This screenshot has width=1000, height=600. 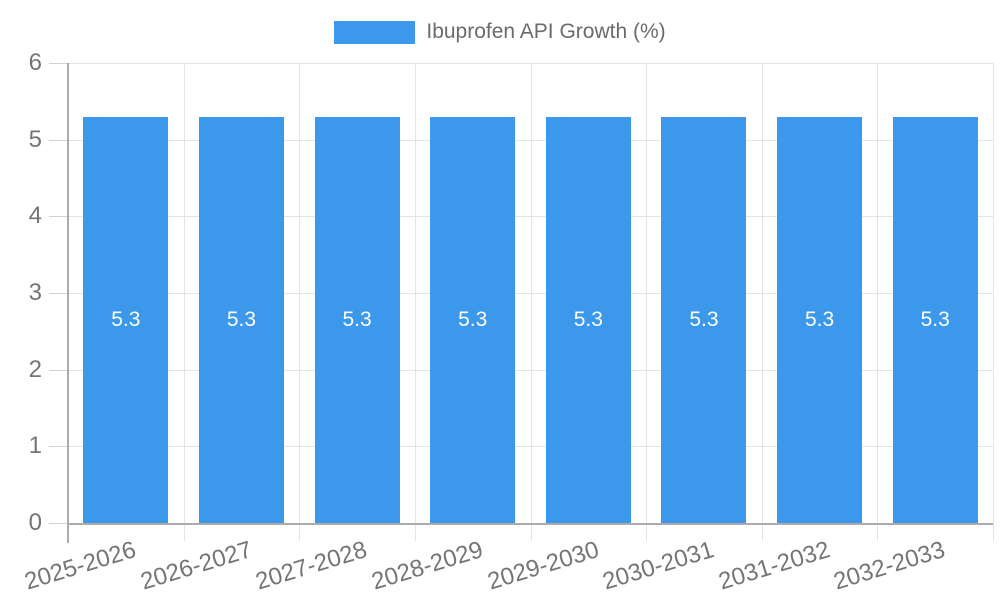 I want to click on legend-swatch-icon, so click(x=375, y=32).